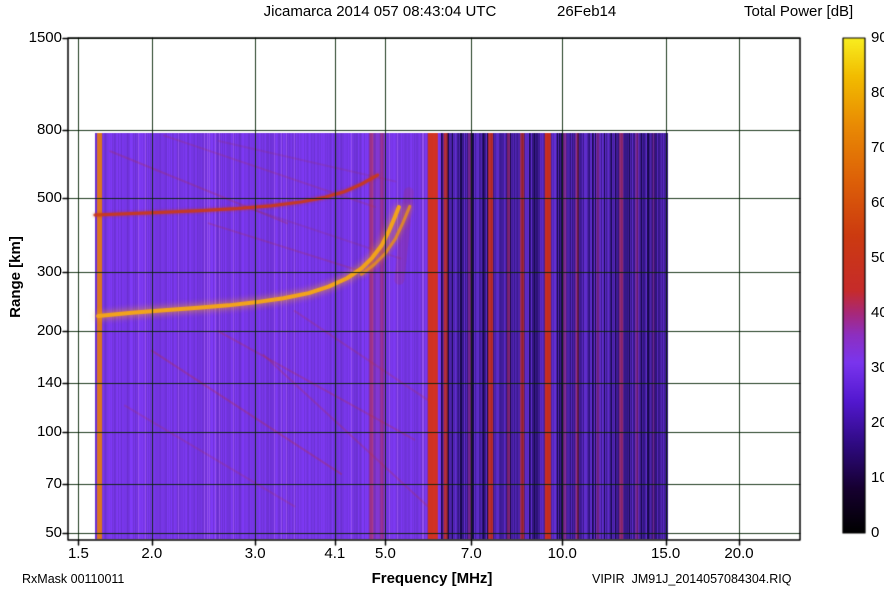  What do you see at coordinates (335, 553) in the screenshot?
I see `x-tick-label: 4.1` at bounding box center [335, 553].